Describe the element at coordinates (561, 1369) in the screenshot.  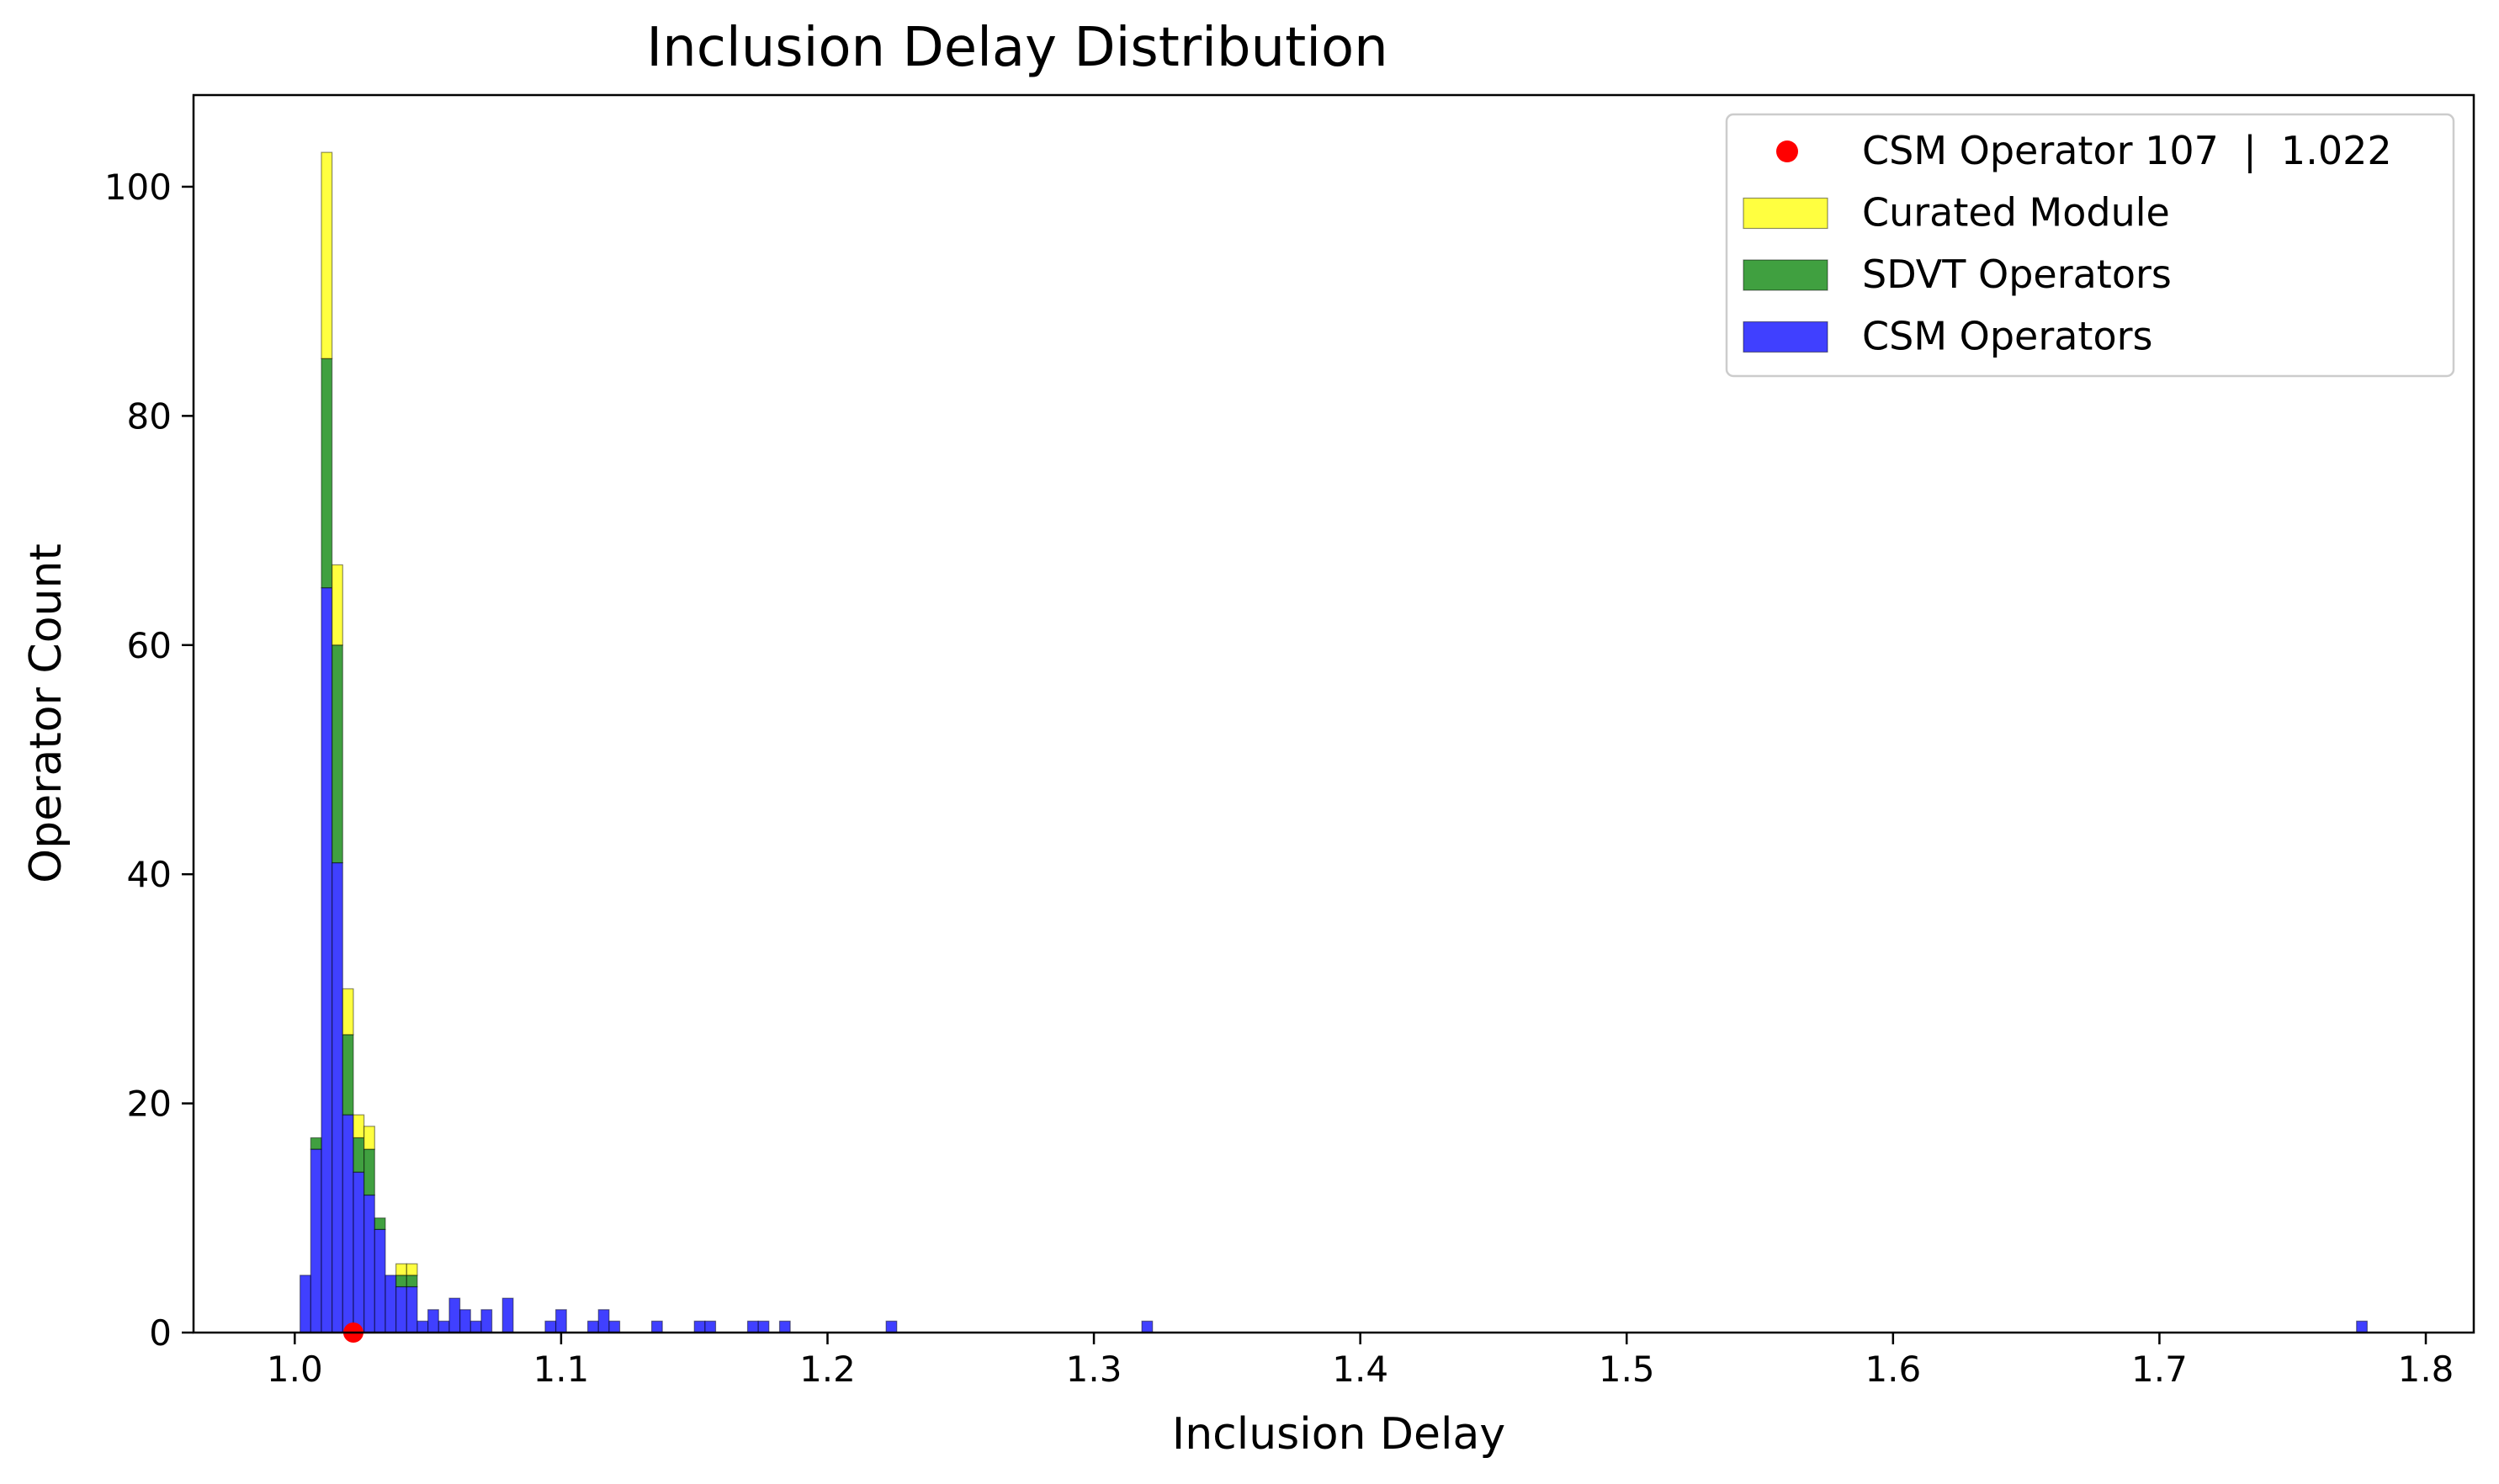
I see `x-tick-label: 1.1` at that location.